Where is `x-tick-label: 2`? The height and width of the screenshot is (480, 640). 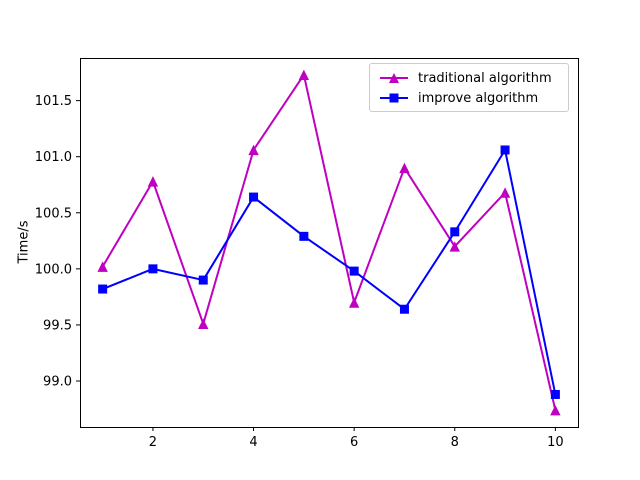
x-tick-label: 2 is located at coordinates (153, 442).